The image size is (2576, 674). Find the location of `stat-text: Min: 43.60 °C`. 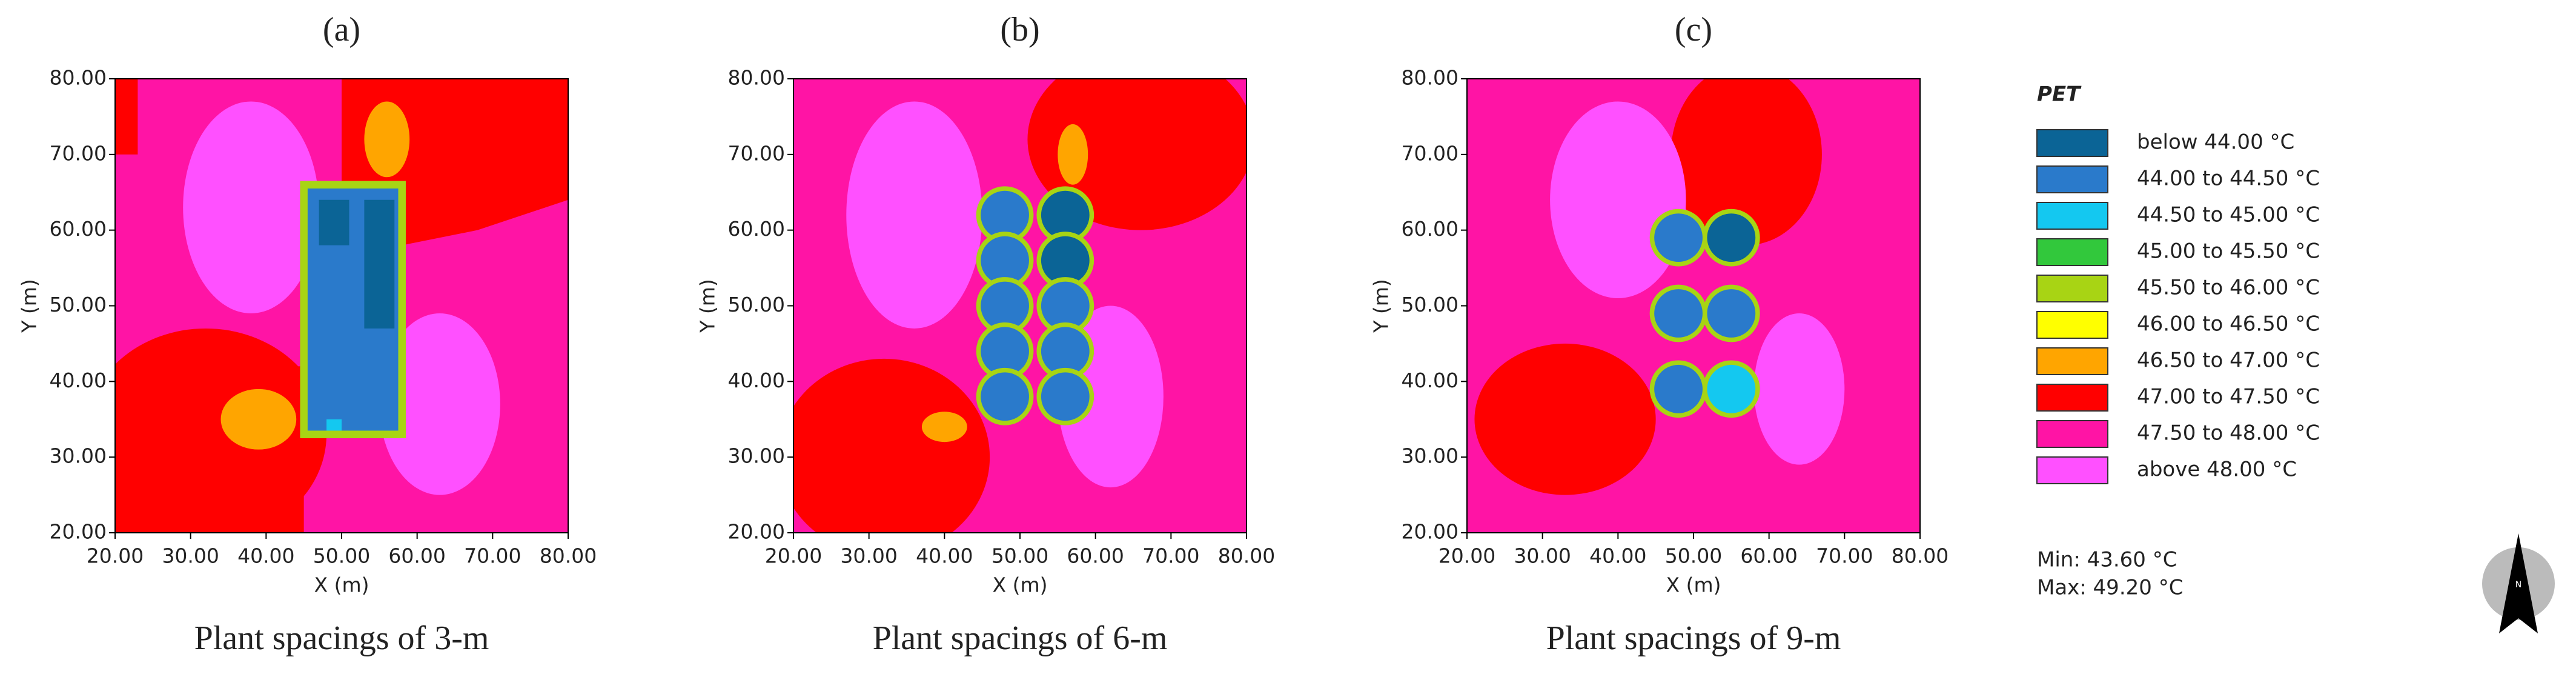

stat-text: Min: 43.60 °C is located at coordinates (2107, 560).